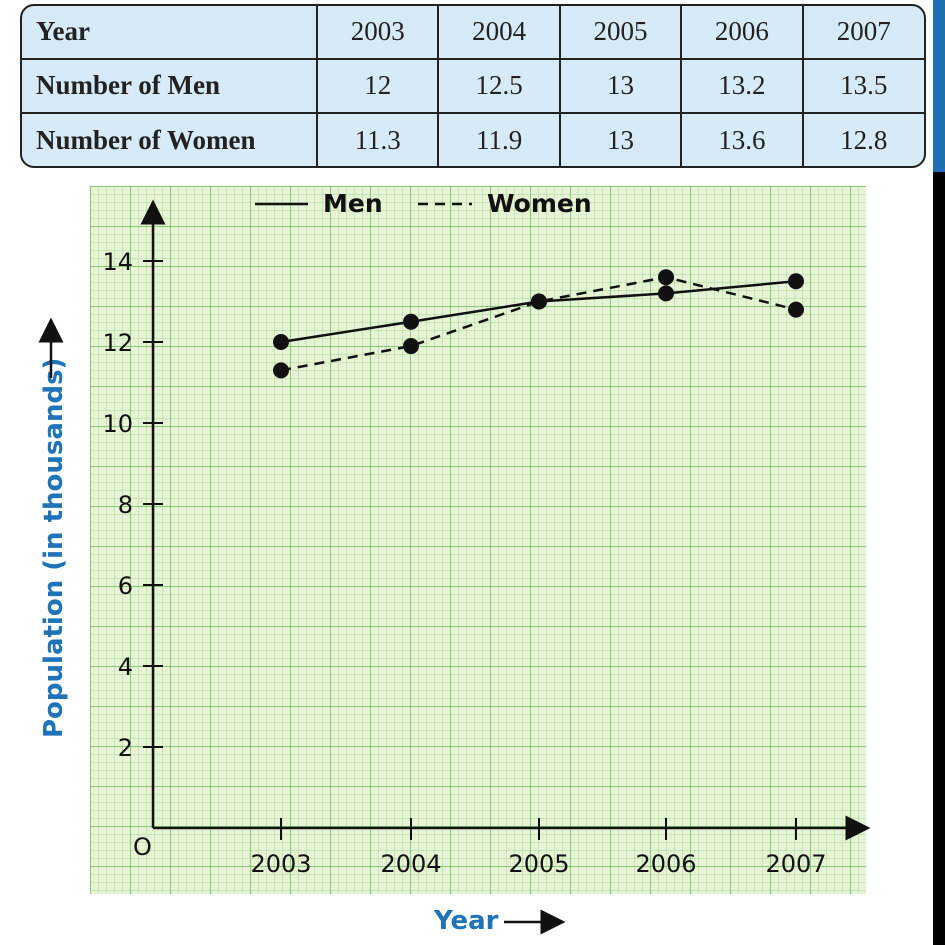 This screenshot has width=945, height=945. Describe the element at coordinates (117, 343) in the screenshot. I see `y-tick-label: 12` at that location.